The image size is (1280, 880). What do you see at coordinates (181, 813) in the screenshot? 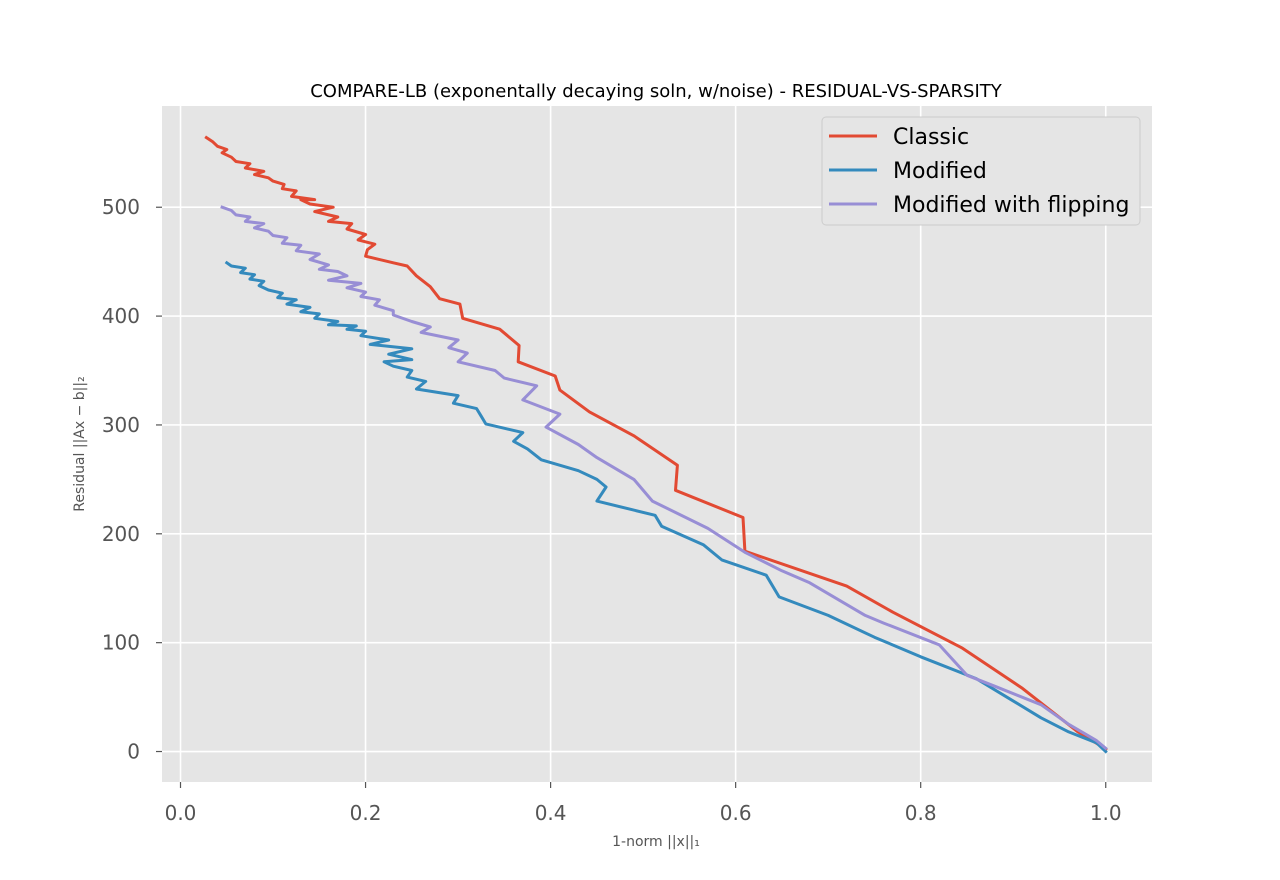
I see `x-tick-label: 0.0` at bounding box center [181, 813].